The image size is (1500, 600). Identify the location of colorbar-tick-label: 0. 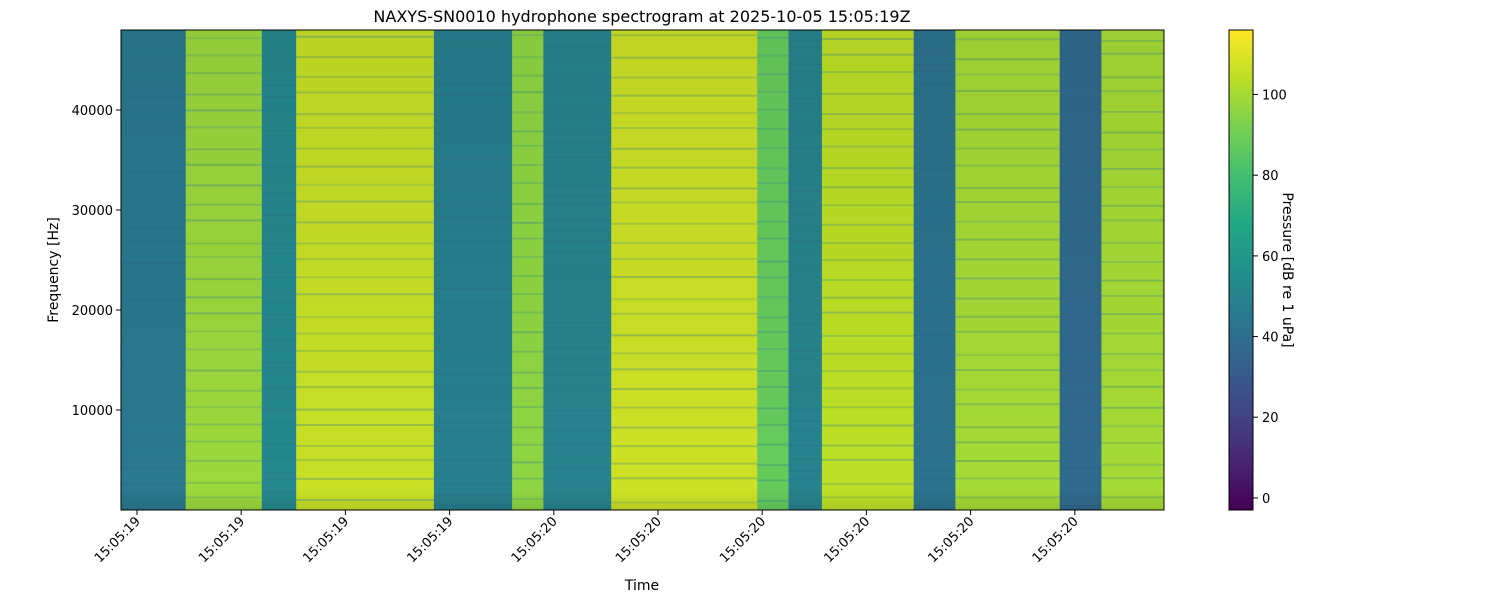
(1266, 499).